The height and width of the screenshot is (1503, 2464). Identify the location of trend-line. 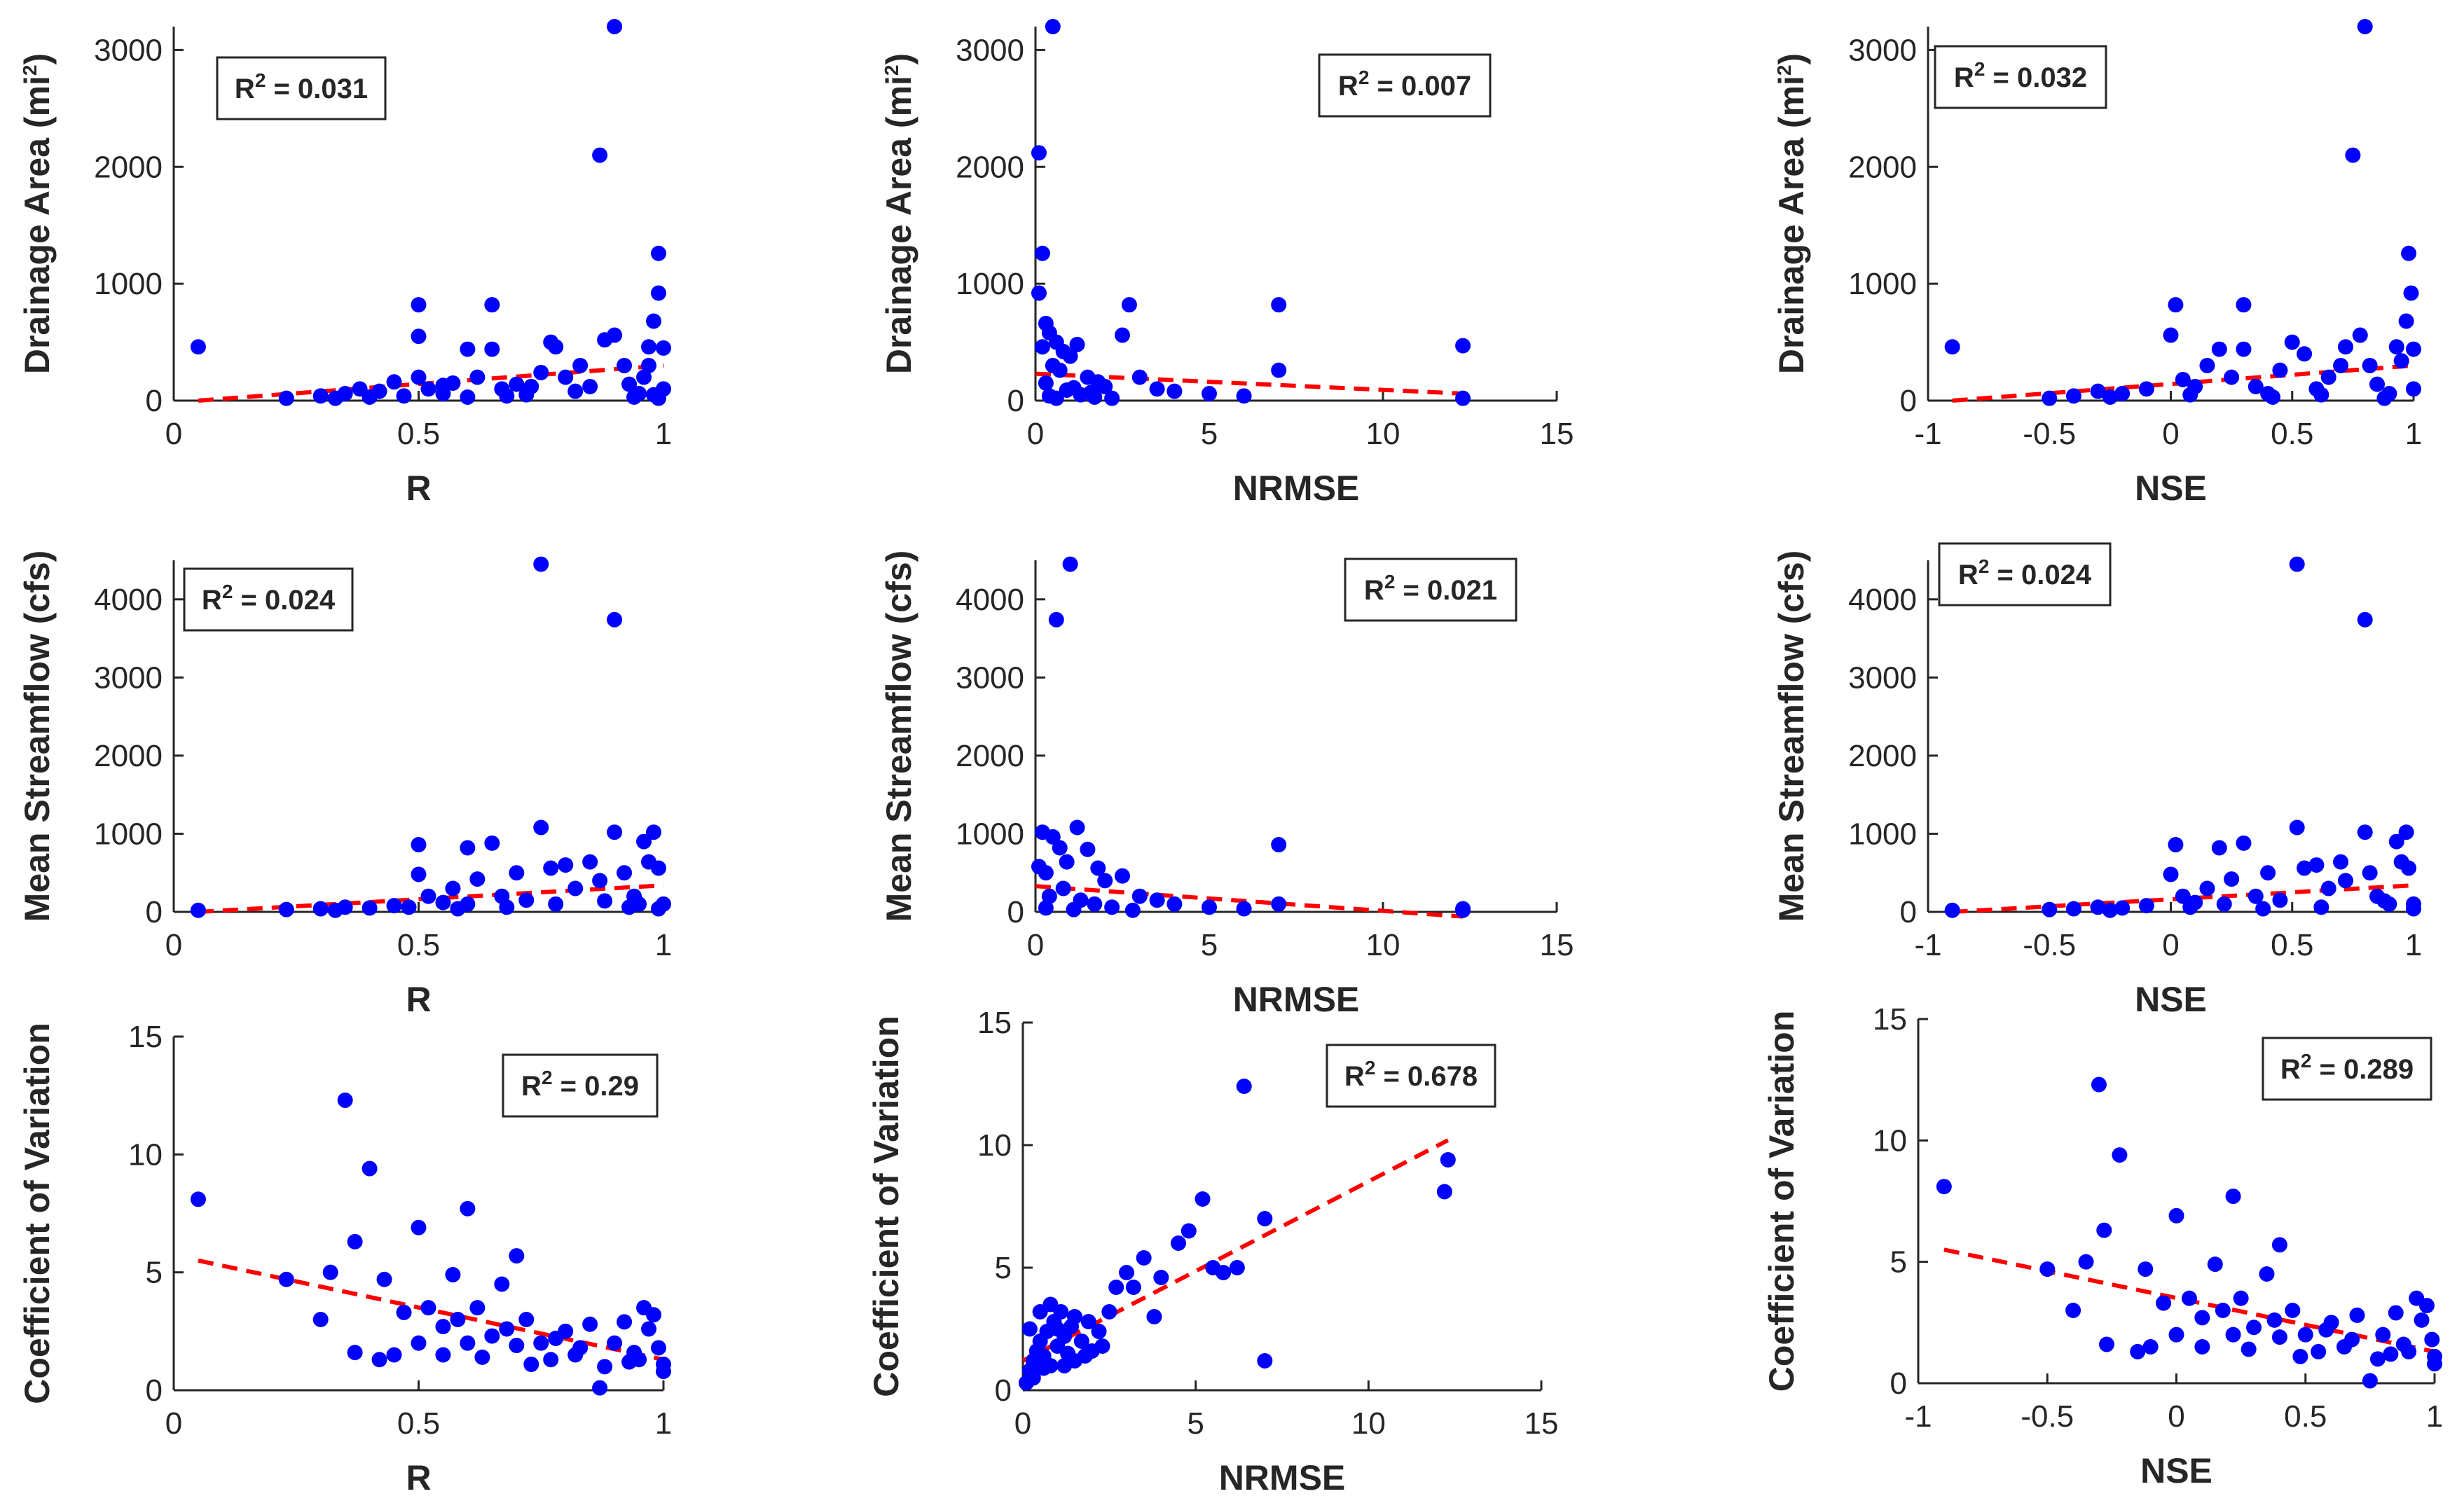
(1249, 901).